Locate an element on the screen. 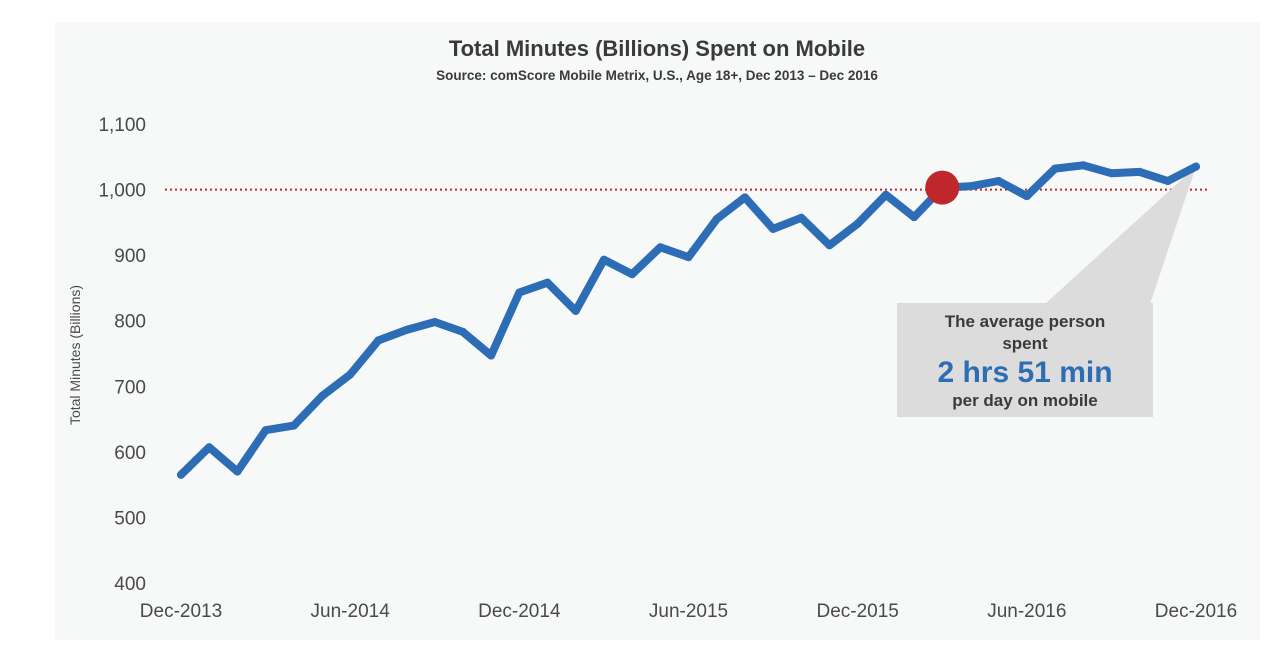  y-tick-label: 500 is located at coordinates (130, 518).